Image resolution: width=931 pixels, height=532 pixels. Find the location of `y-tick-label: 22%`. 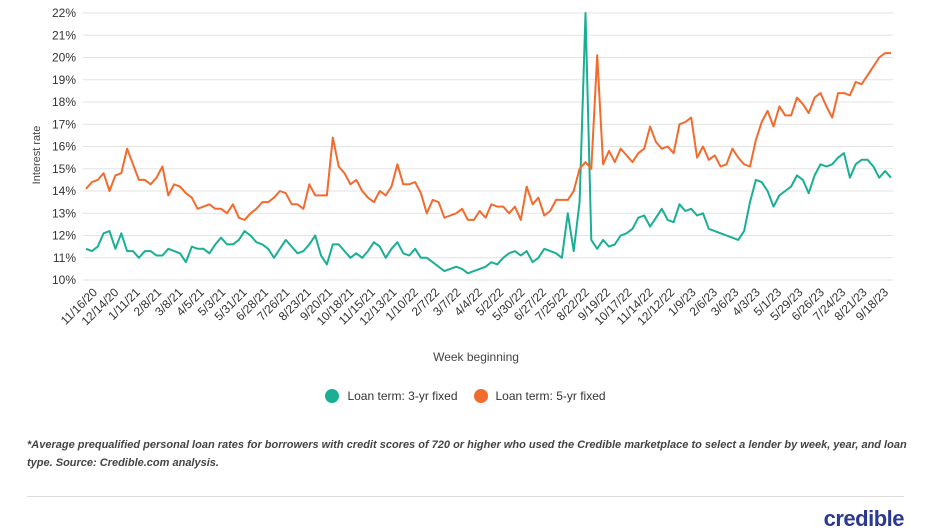

y-tick-label: 22% is located at coordinates (64, 13).